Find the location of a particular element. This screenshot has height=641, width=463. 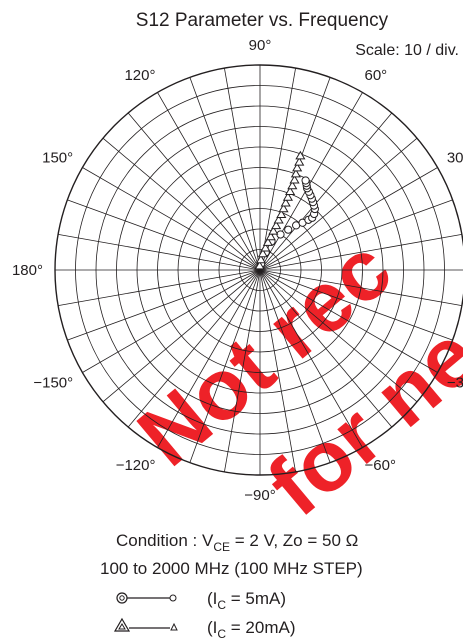

angle-label: −60° is located at coordinates (380, 465).